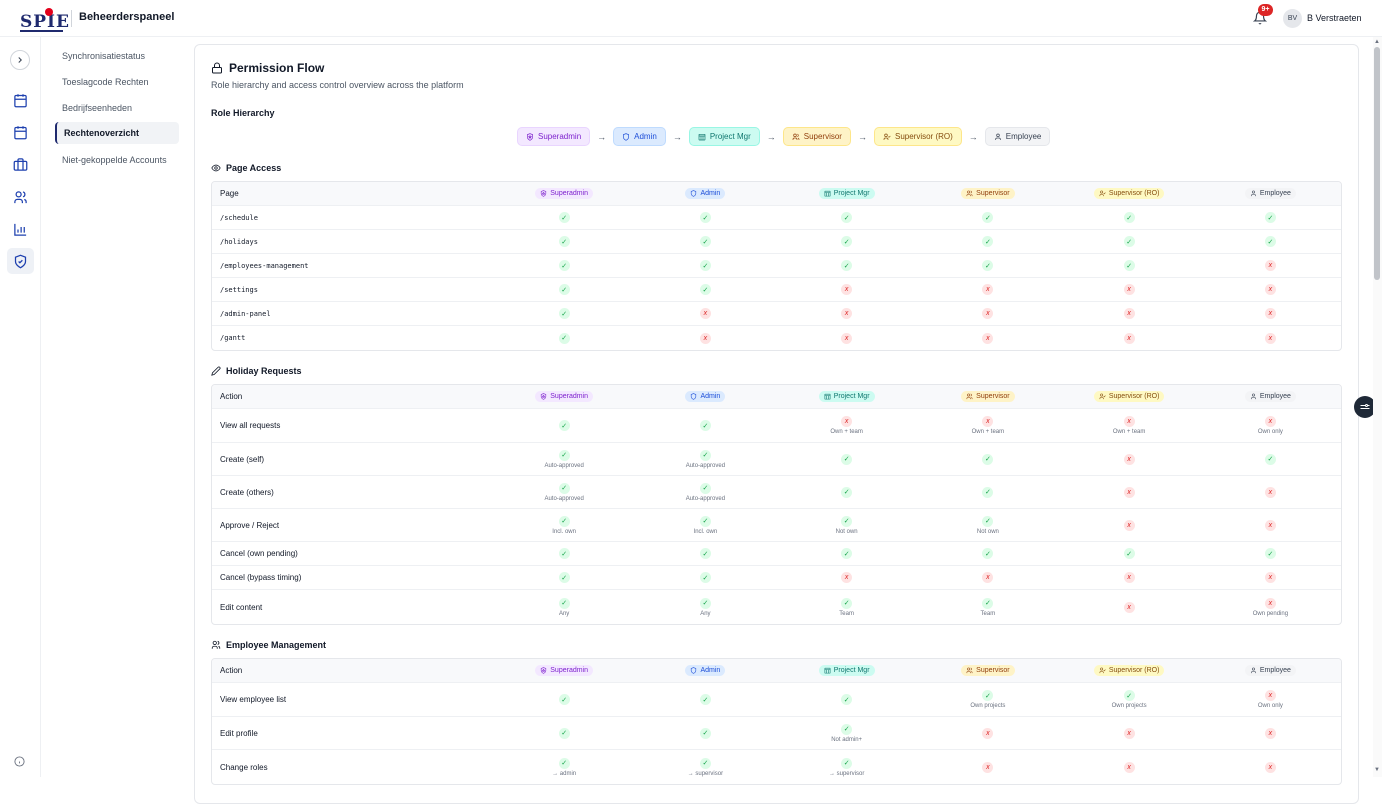 This screenshot has height=804, width=1382. I want to click on permission-cell: ✓ → supervisor, so click(705, 767).